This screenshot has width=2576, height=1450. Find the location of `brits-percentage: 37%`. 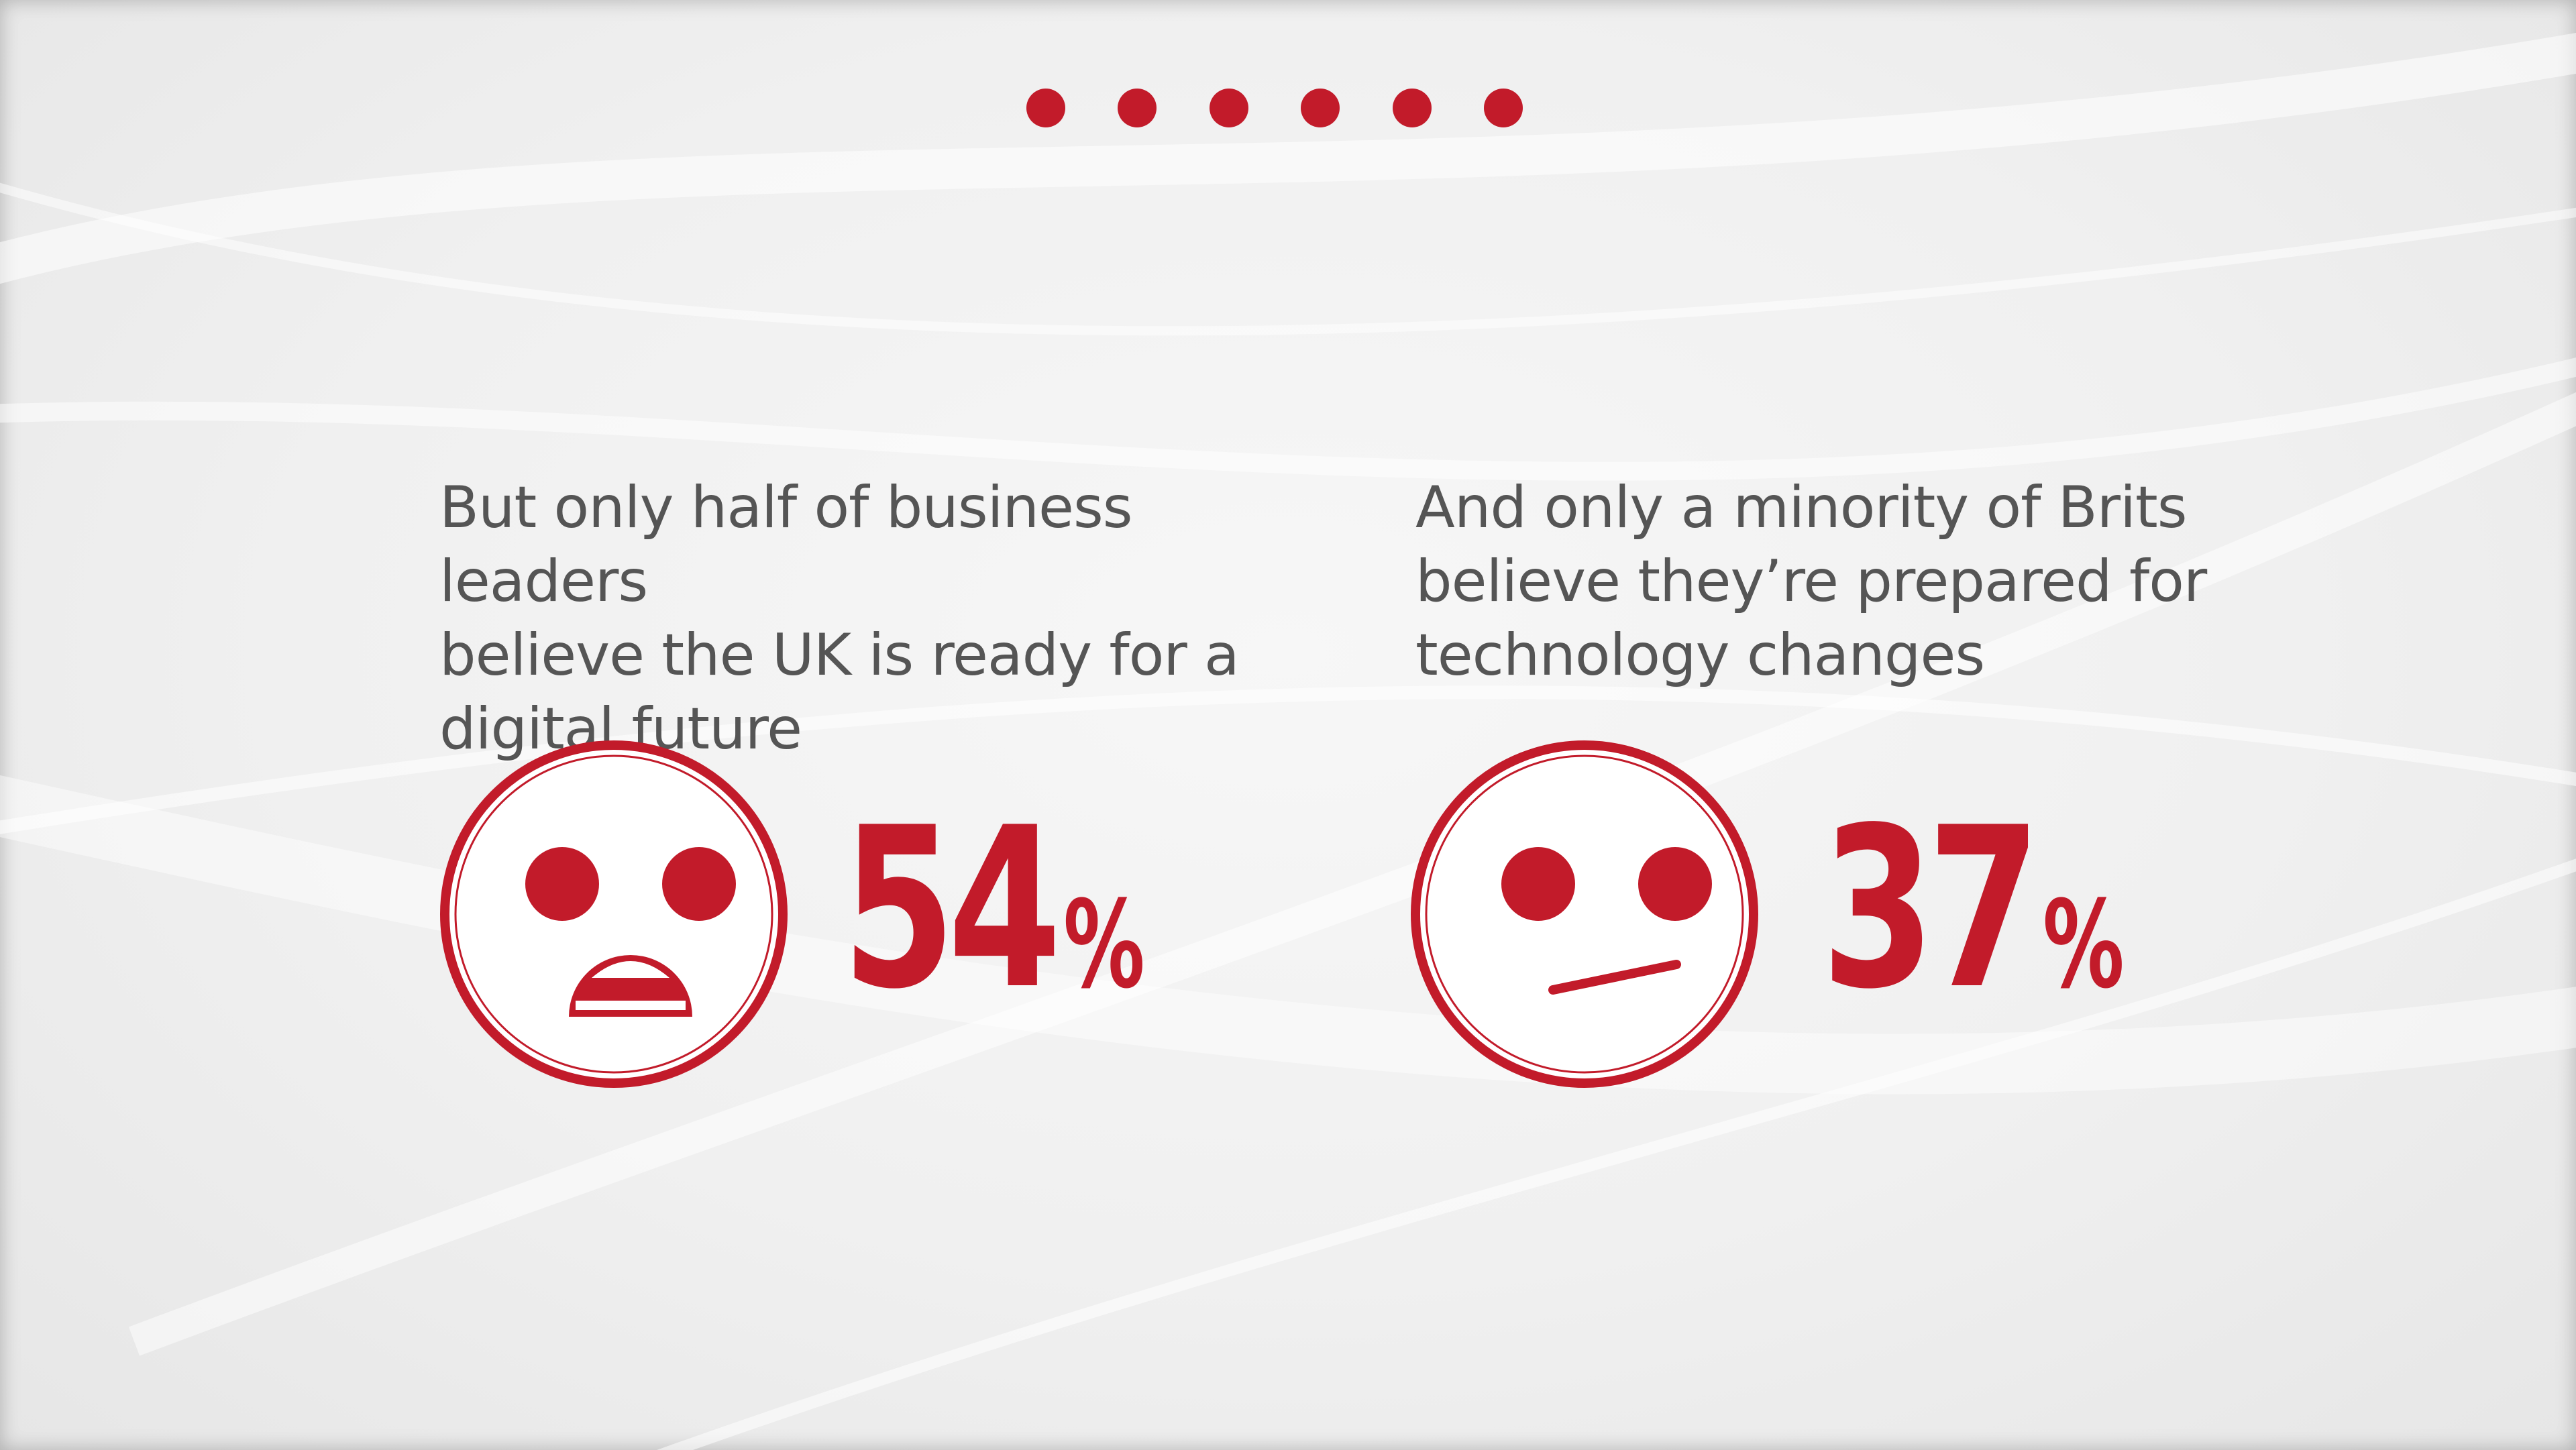

brits-percentage: 37% is located at coordinates (1973, 909).